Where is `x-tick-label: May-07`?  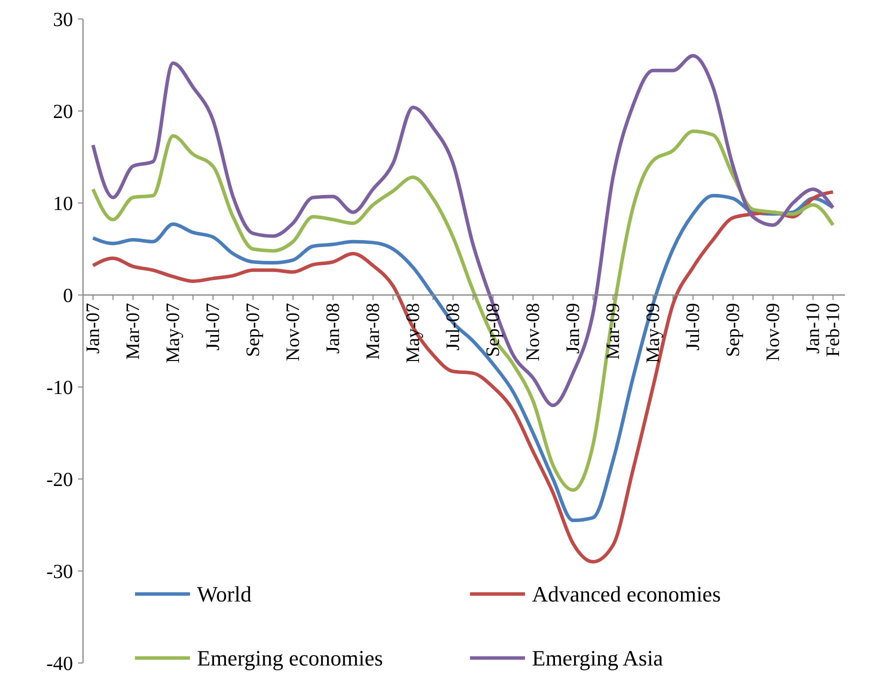
x-tick-label: May-07 is located at coordinates (173, 333).